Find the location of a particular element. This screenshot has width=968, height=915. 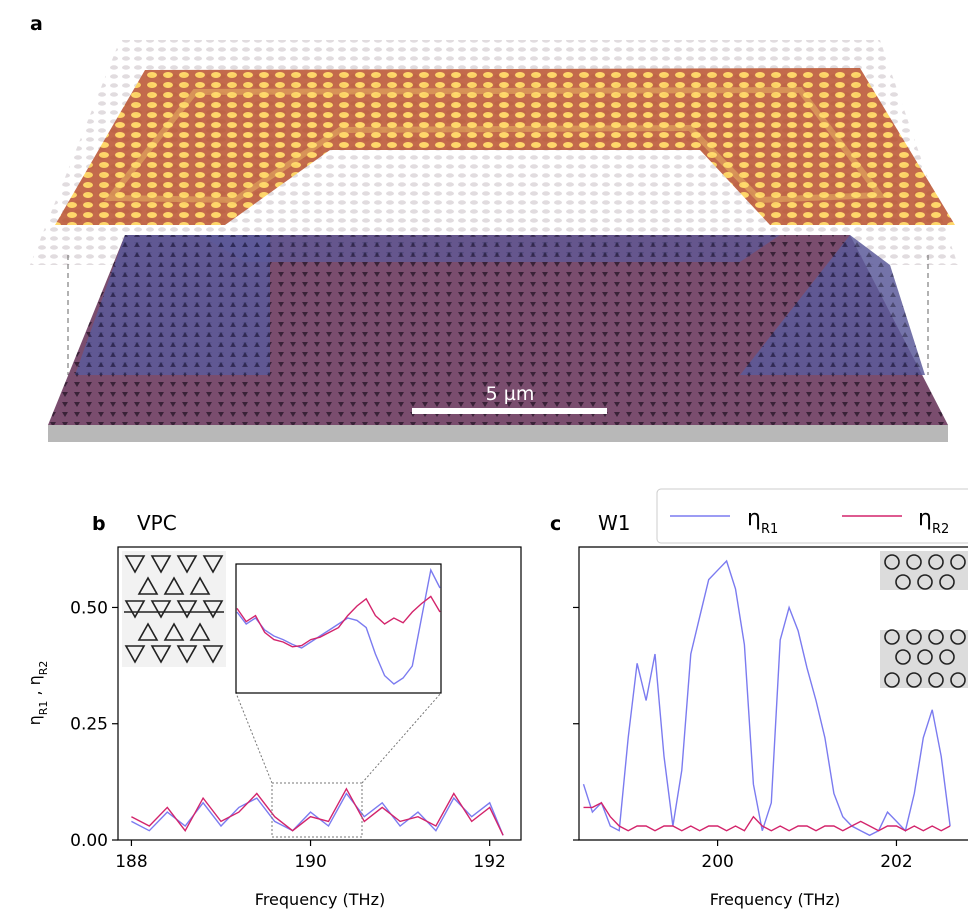

panel-b-ylabel: ηR1 , ηR2 is located at coordinates (37, 693).